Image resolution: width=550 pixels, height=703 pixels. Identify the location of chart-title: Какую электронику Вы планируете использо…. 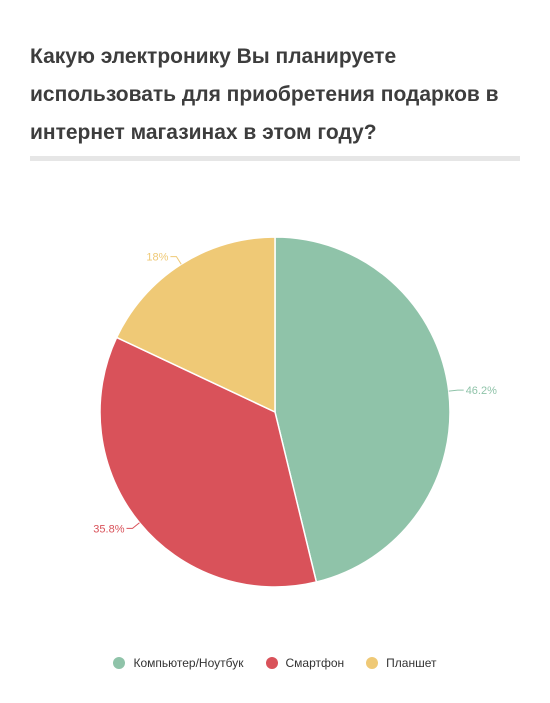
(264, 94).